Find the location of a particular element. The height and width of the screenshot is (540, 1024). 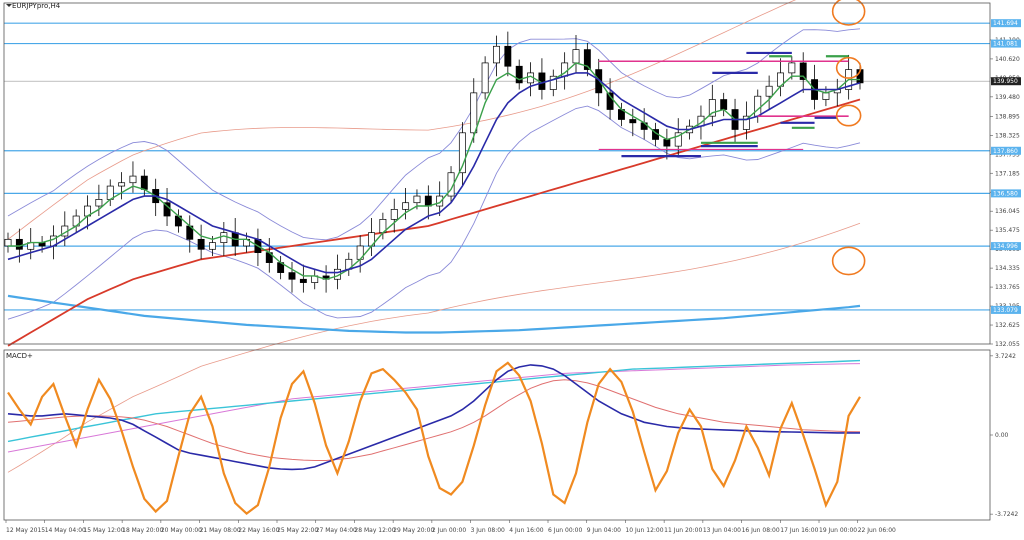

current-price-label: 139.950 is located at coordinates (1005, 81).